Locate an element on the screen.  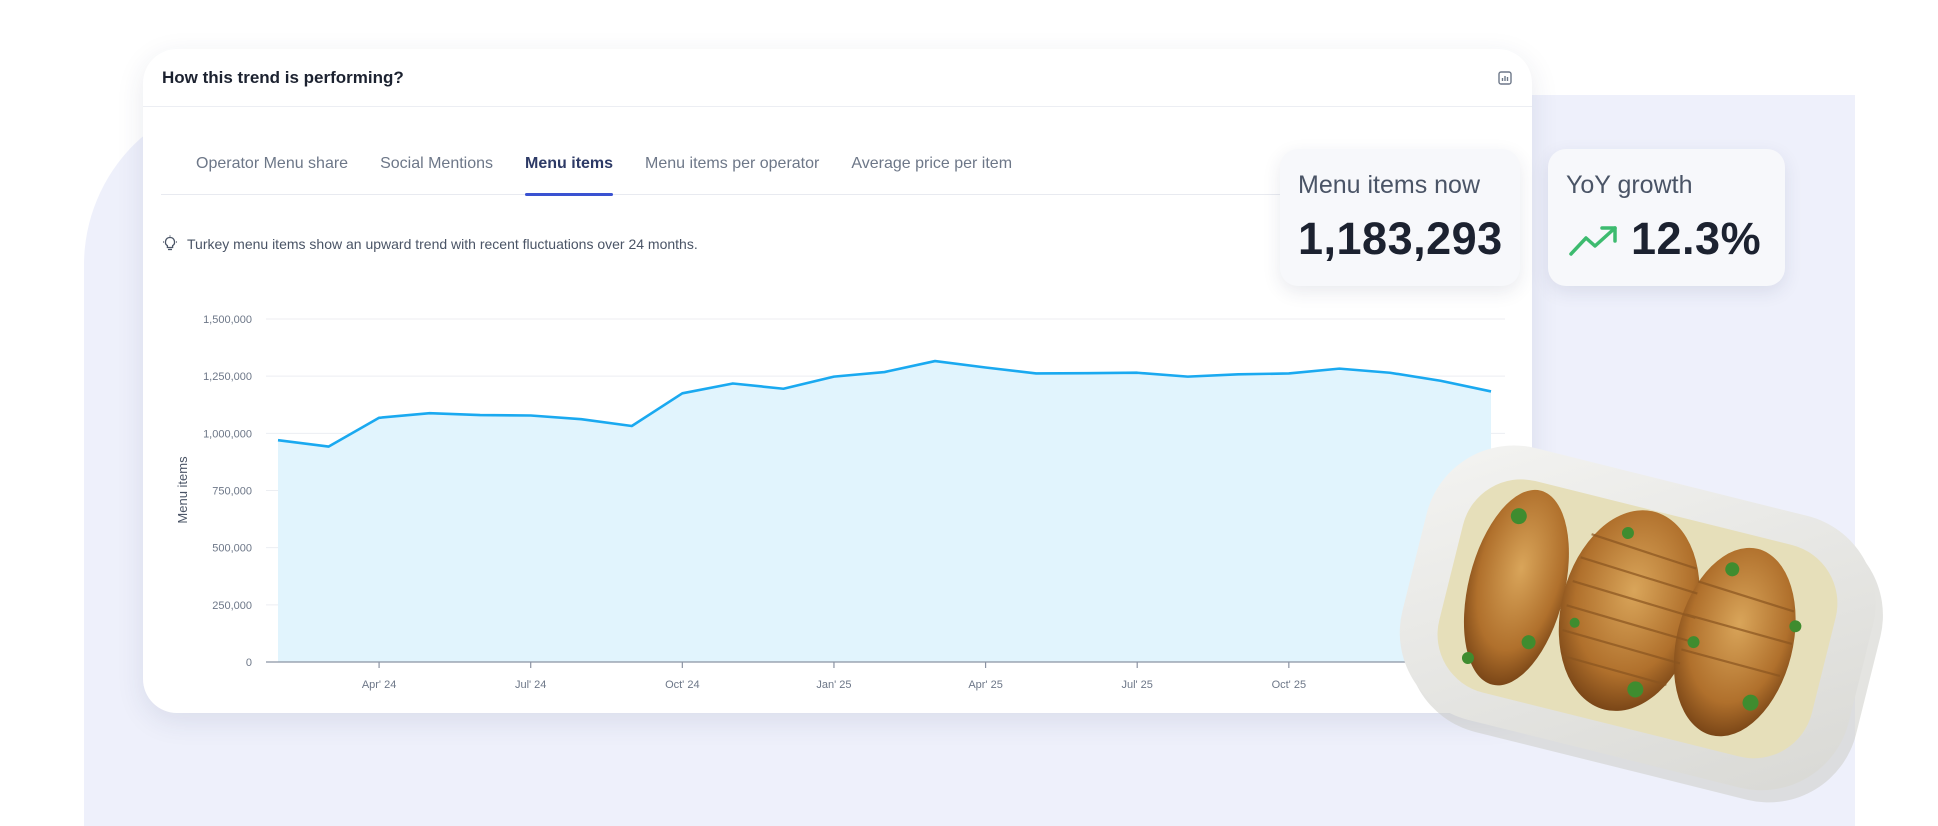
x-tick-label: Oct' 25 is located at coordinates (1289, 685).